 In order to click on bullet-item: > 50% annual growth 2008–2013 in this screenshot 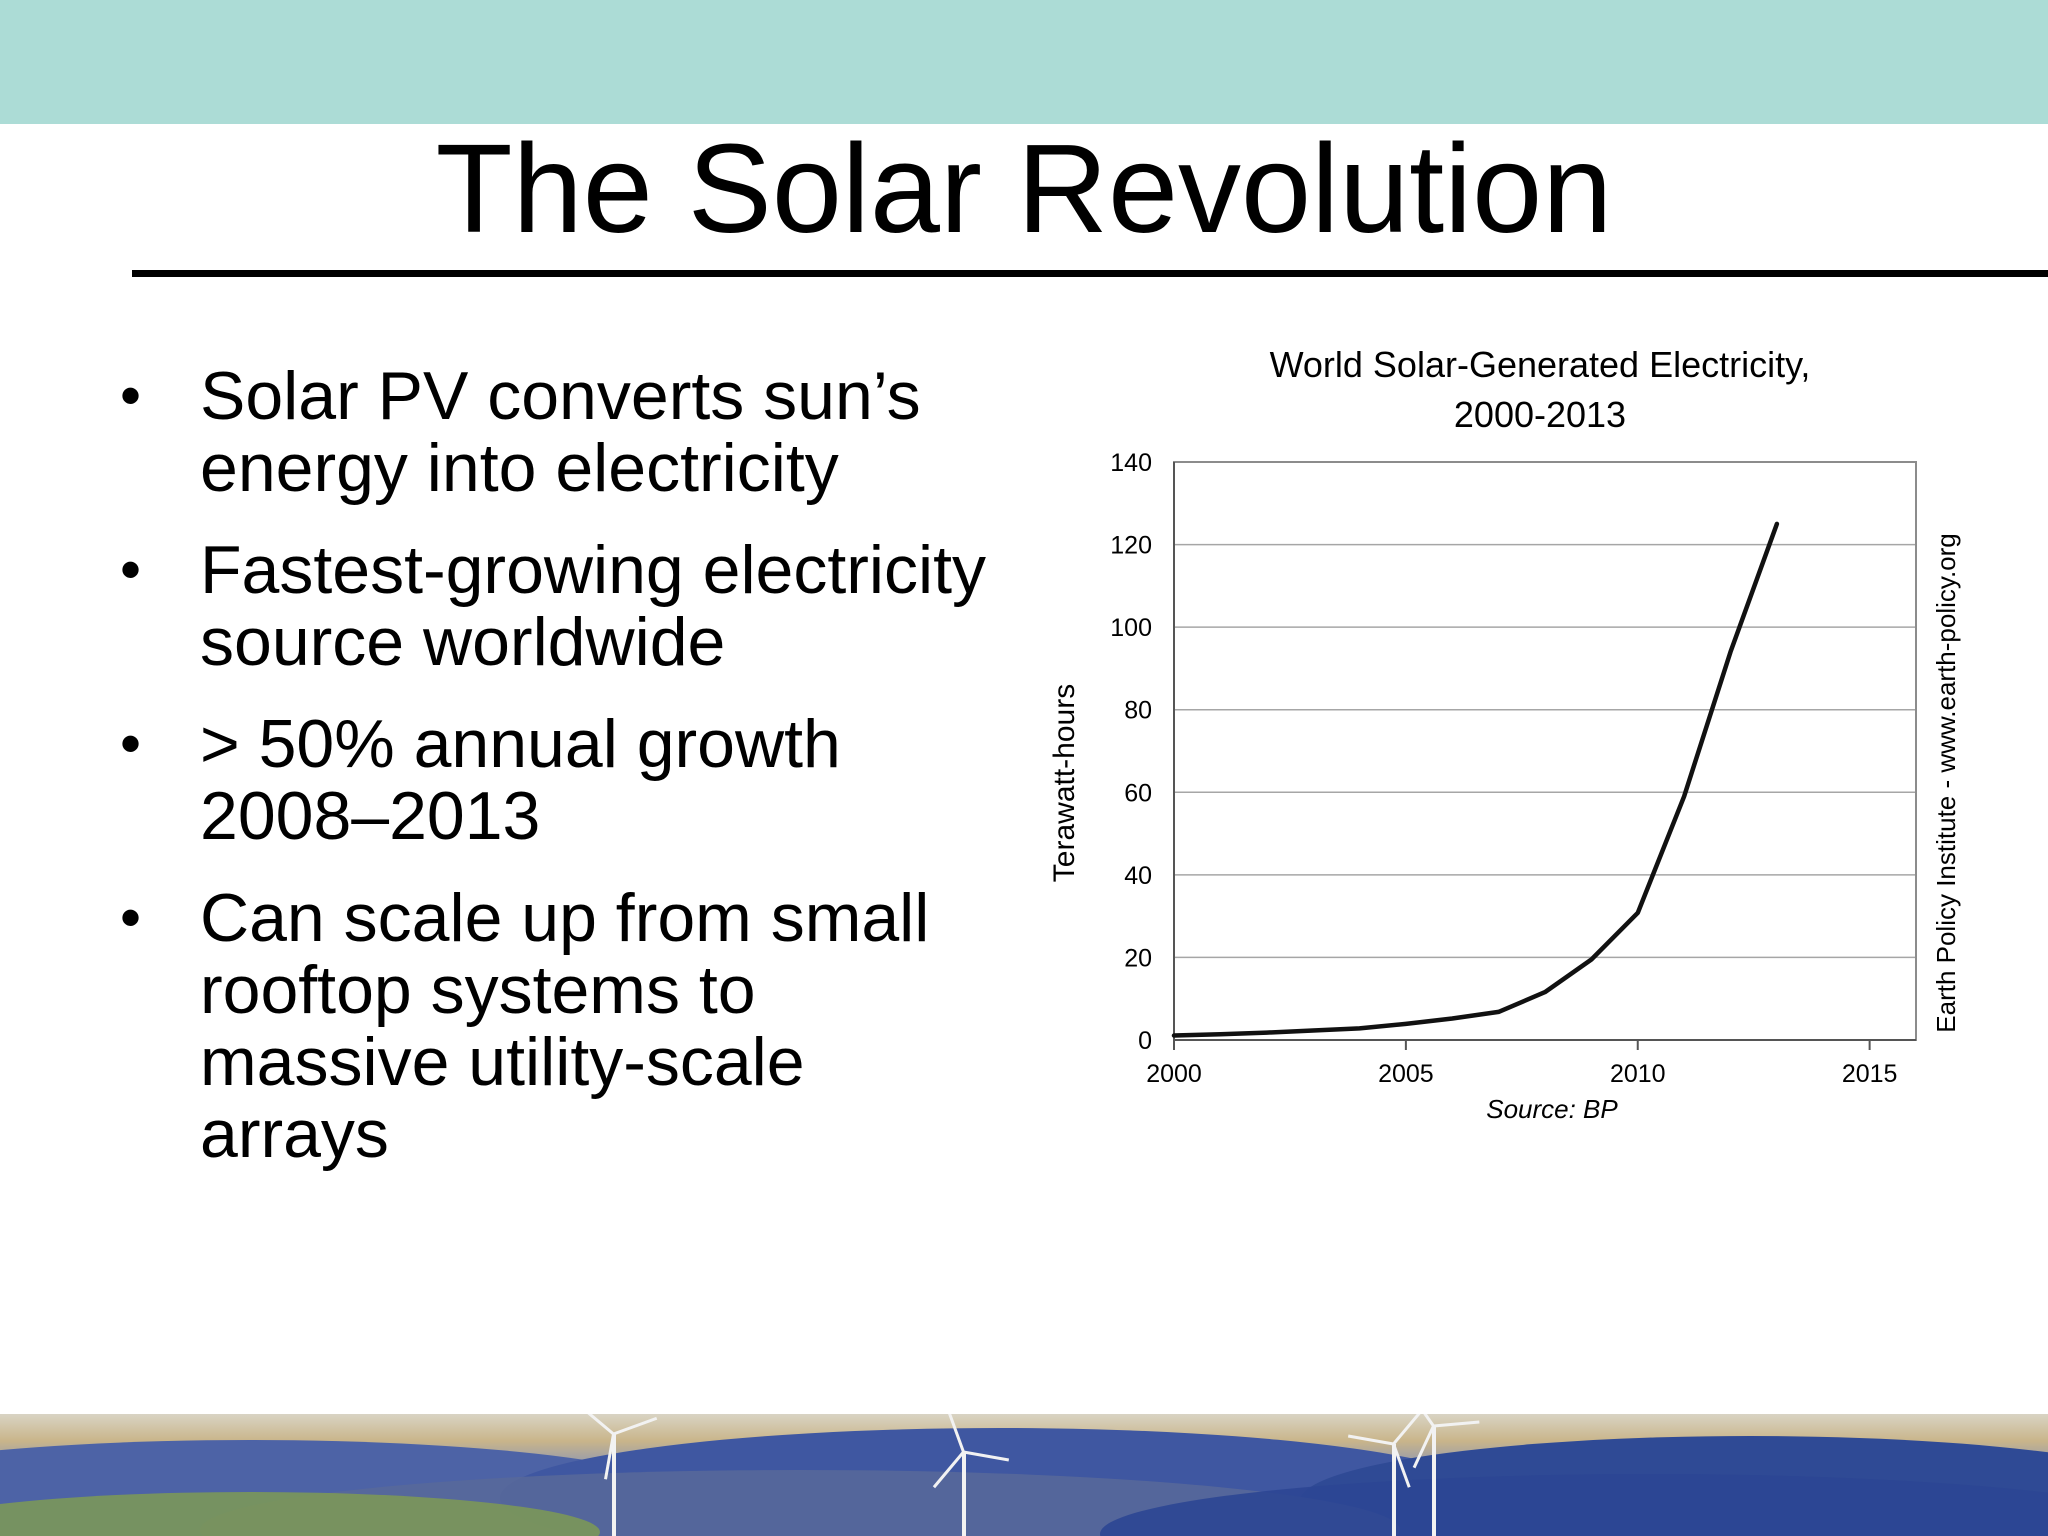, I will do `click(560, 780)`.